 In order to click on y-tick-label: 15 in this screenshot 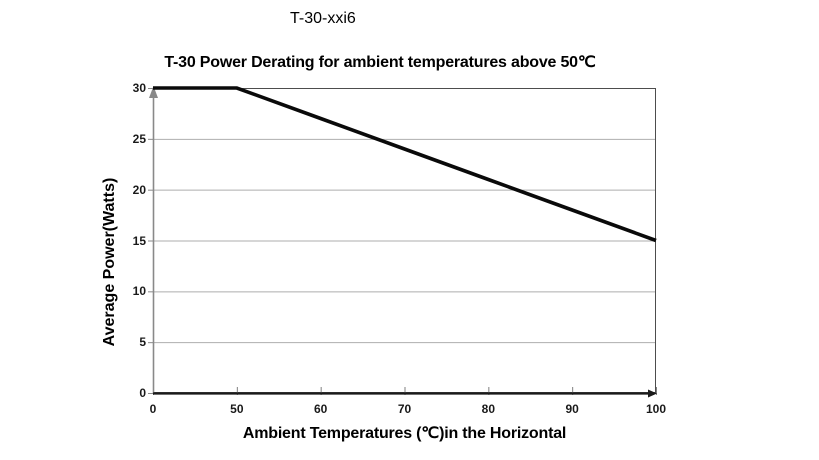, I will do `click(139, 240)`.